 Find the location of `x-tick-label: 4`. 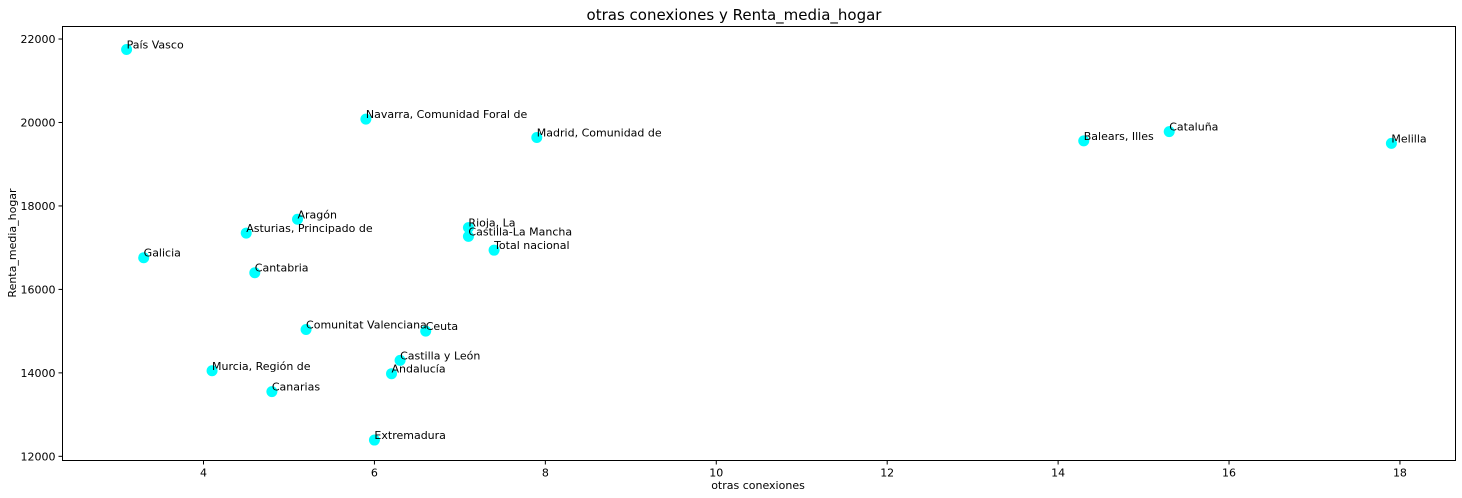

x-tick-label: 4 is located at coordinates (203, 473).